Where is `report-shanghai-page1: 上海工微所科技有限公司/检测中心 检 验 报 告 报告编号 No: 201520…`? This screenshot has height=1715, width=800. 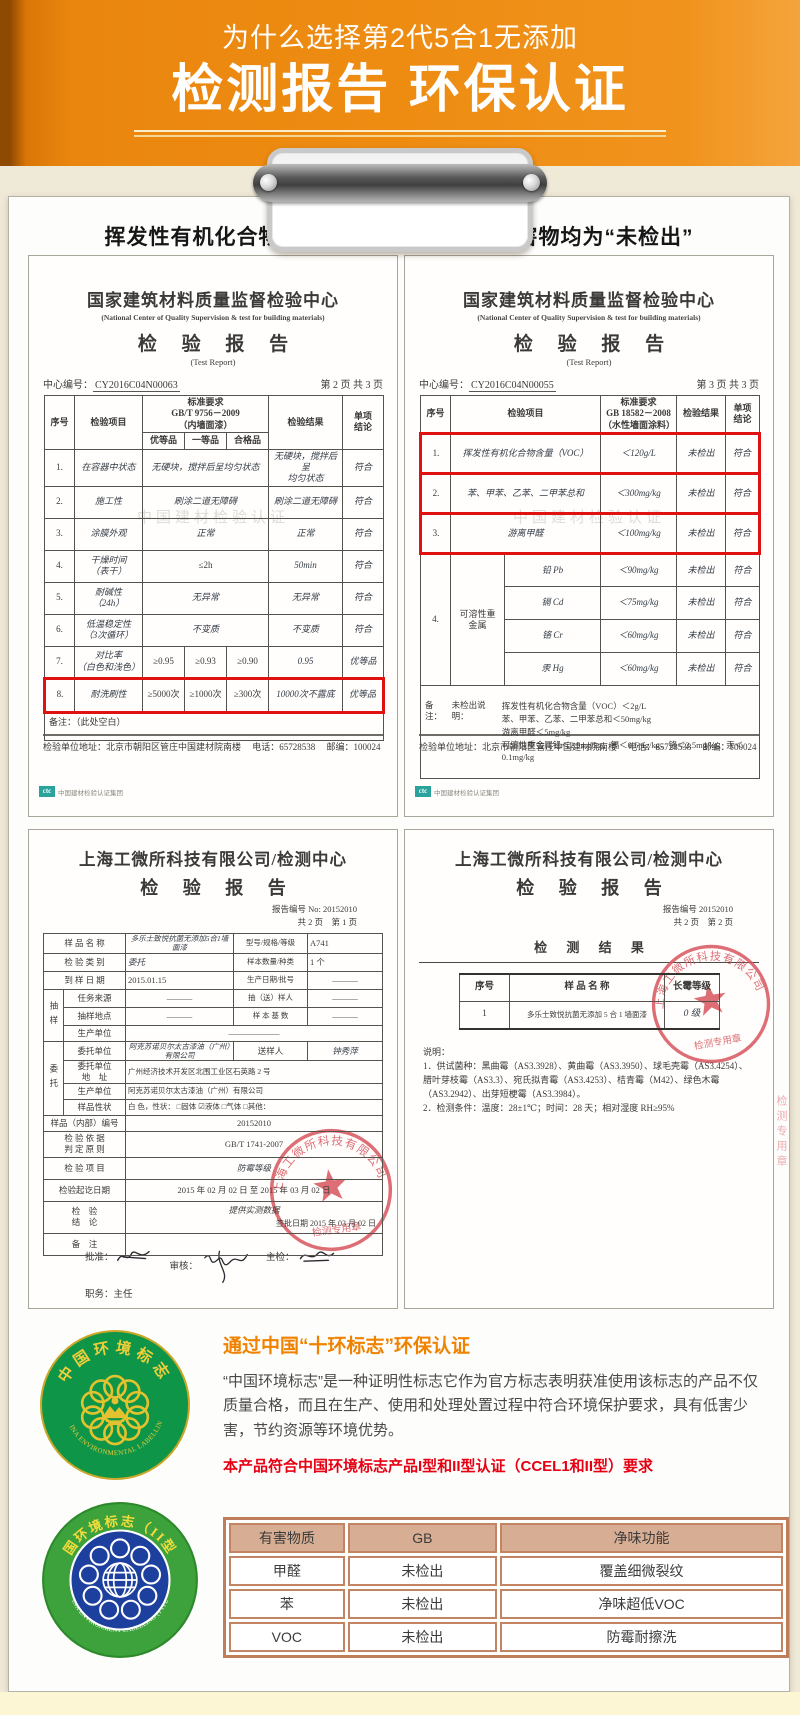 report-shanghai-page1: 上海工微所科技有限公司/检测中心 检 验 报 告 报告编号 No: 201520… is located at coordinates (213, 1069).